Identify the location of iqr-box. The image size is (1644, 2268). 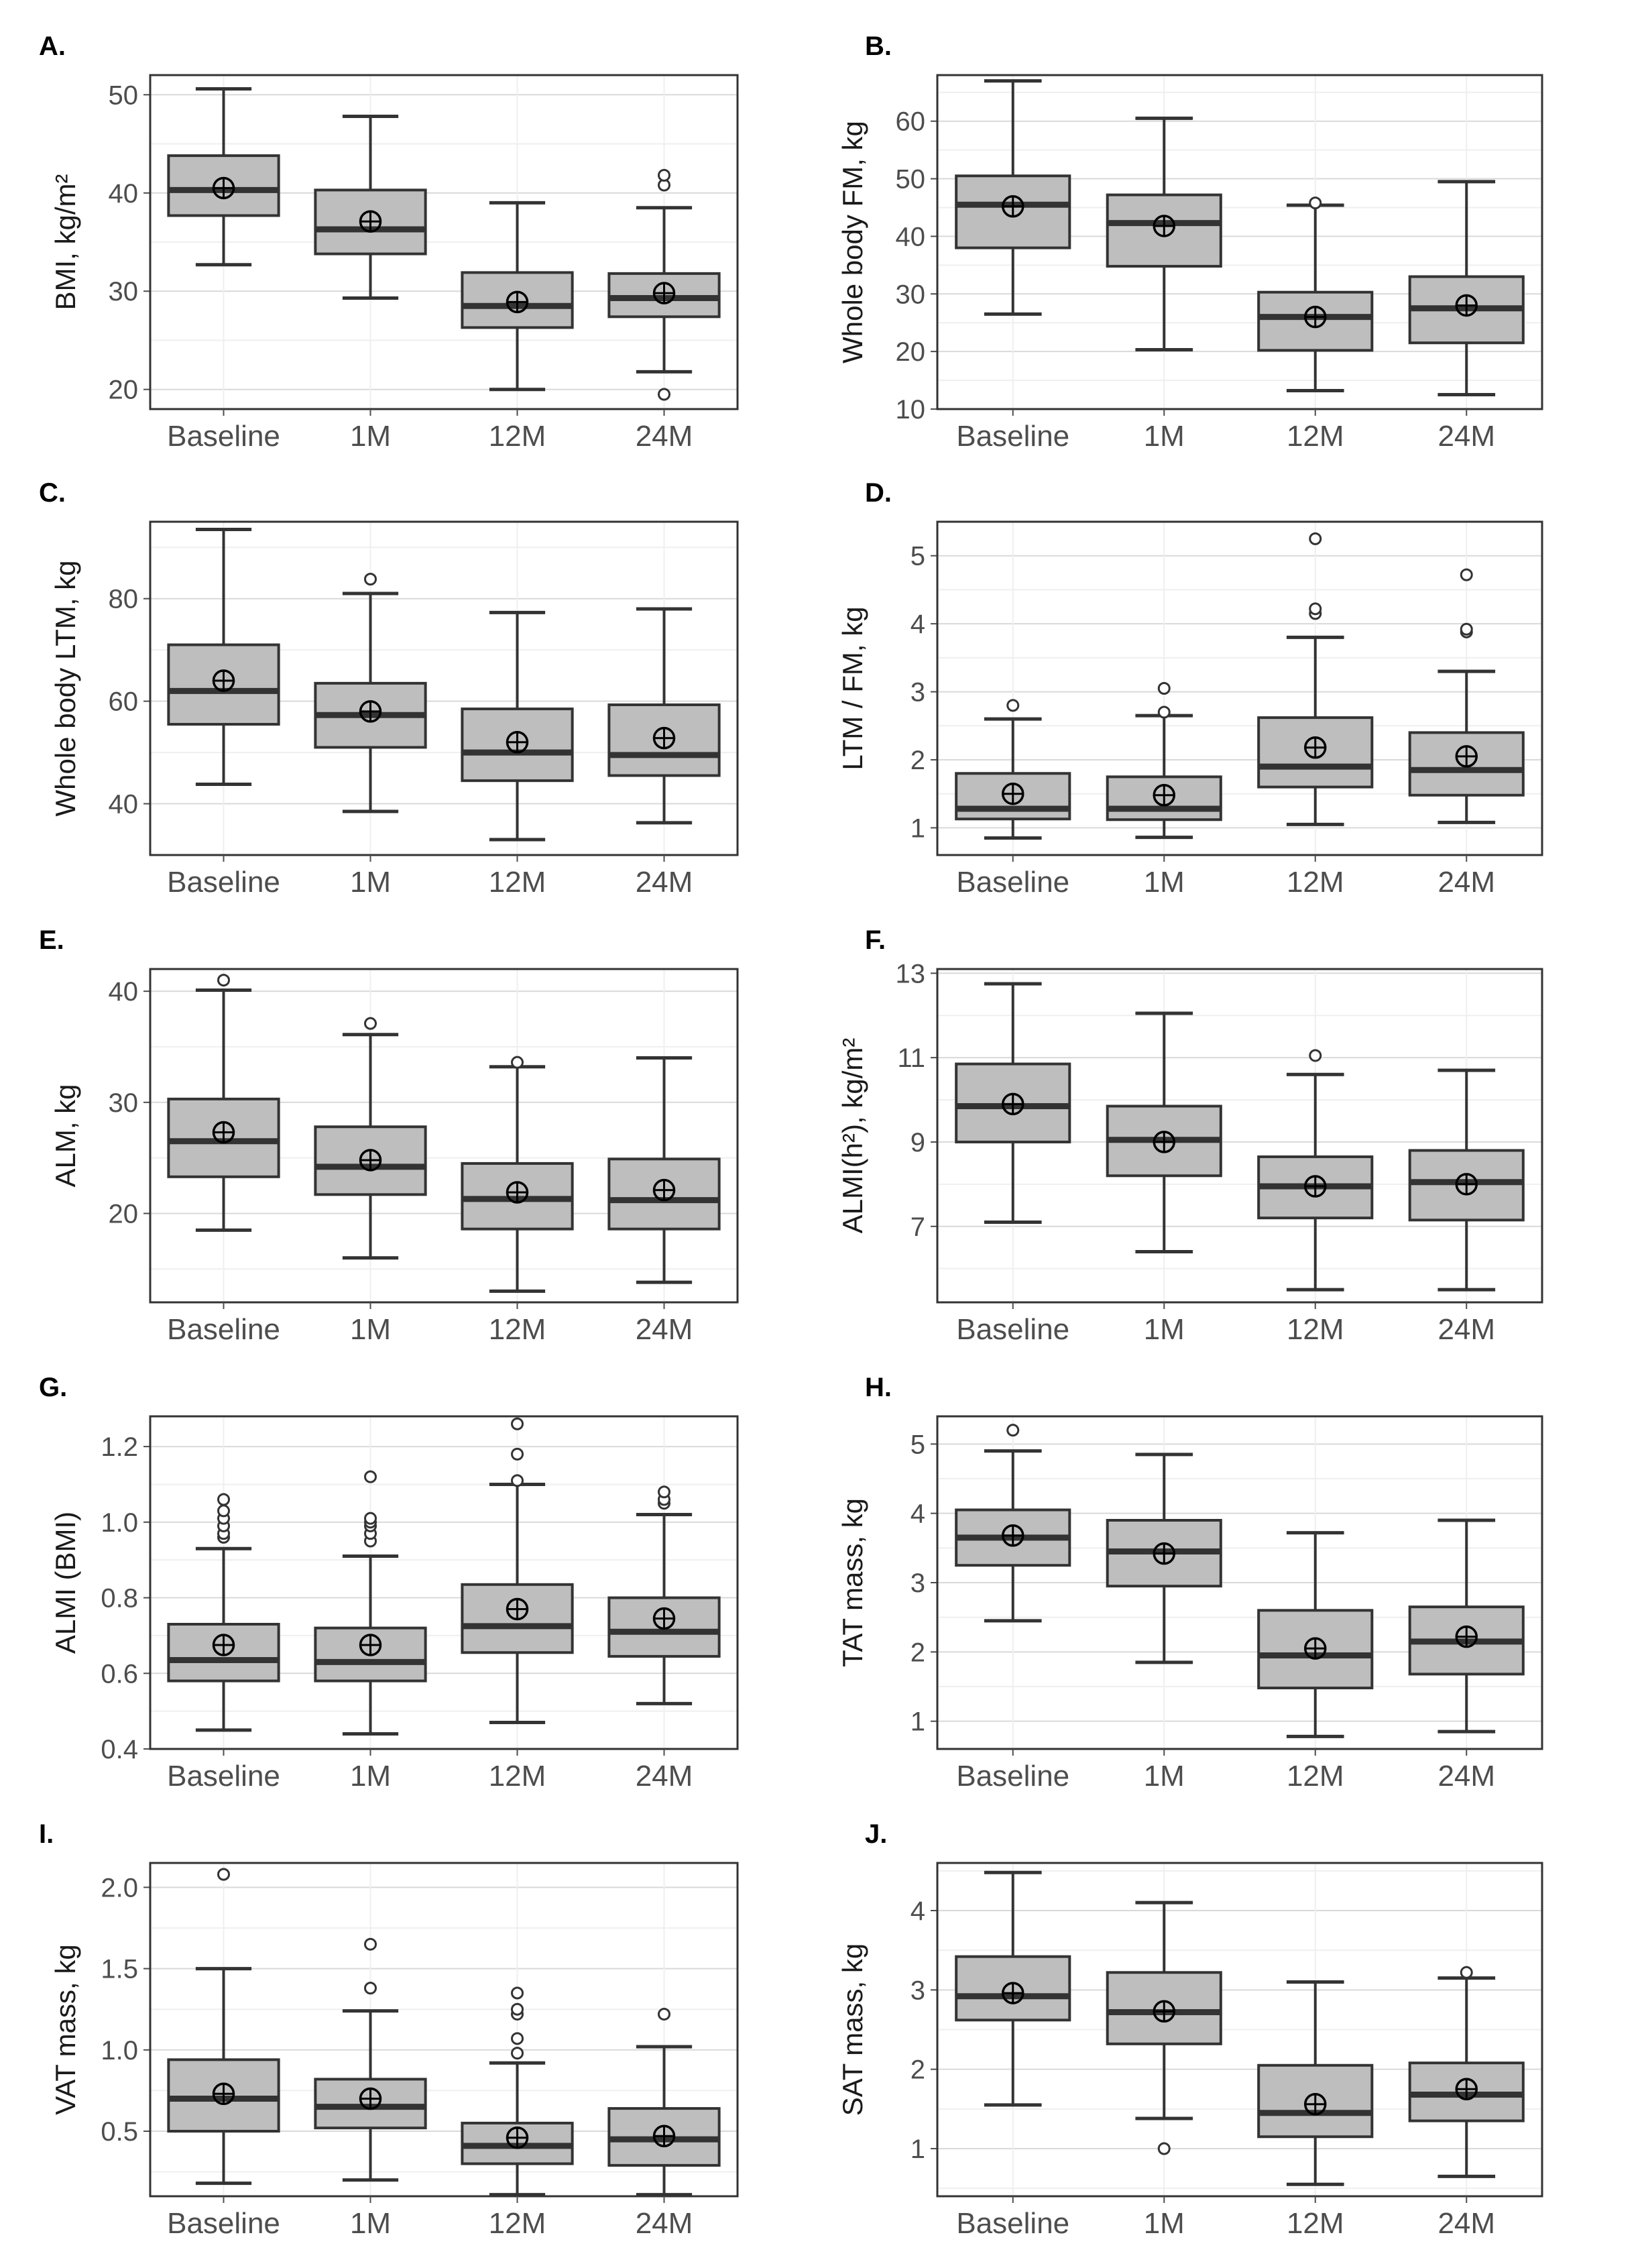
(1315, 2101).